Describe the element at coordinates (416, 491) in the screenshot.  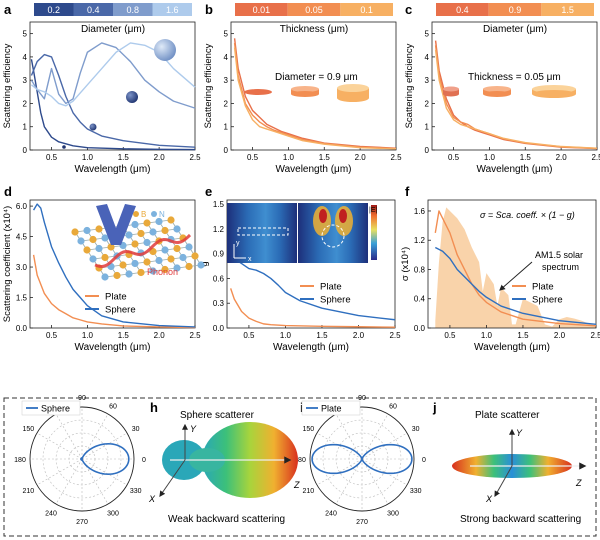
I see `polar-angle-label: 330` at that location.